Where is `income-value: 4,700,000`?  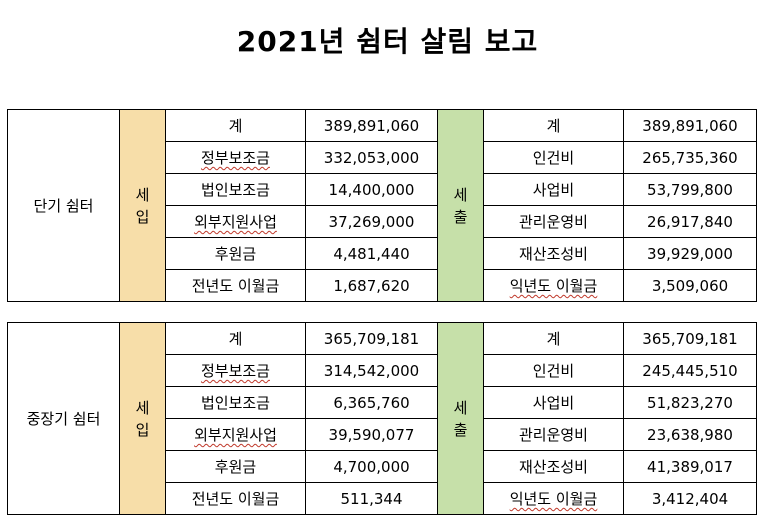
income-value: 4,700,000 is located at coordinates (371, 466).